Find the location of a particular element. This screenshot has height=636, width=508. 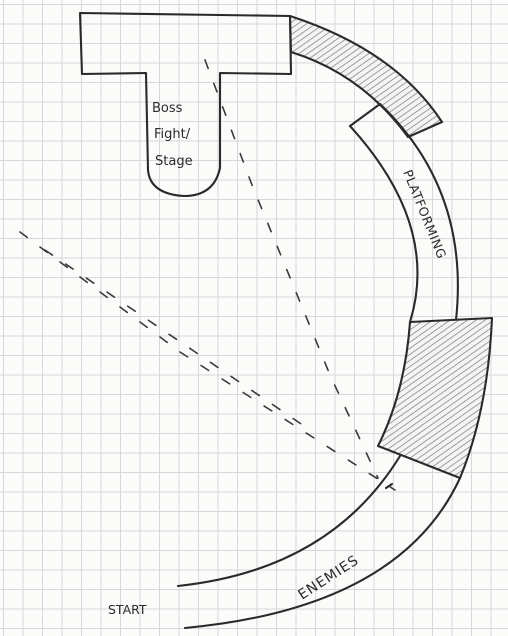

enemies-outer-edge is located at coordinates (322, 553).